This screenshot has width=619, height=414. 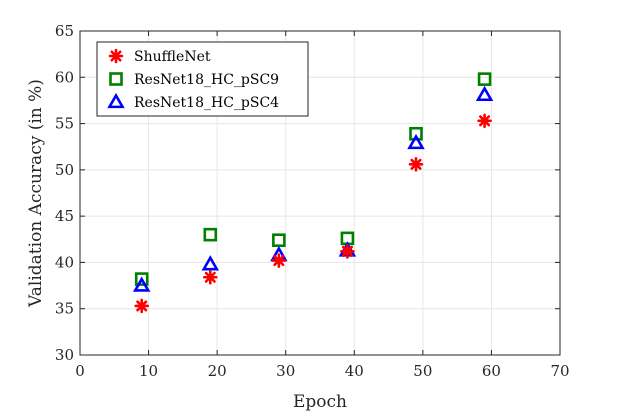 What do you see at coordinates (148, 371) in the screenshot?
I see `x-tick-label: 10` at bounding box center [148, 371].